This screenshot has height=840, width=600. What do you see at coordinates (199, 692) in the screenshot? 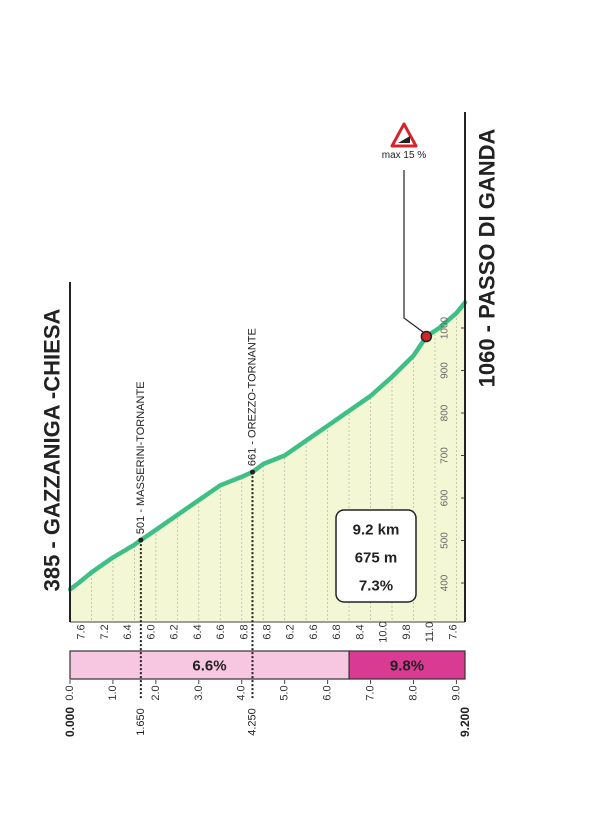
I see `km-tick-label: 3.0` at bounding box center [199, 692].